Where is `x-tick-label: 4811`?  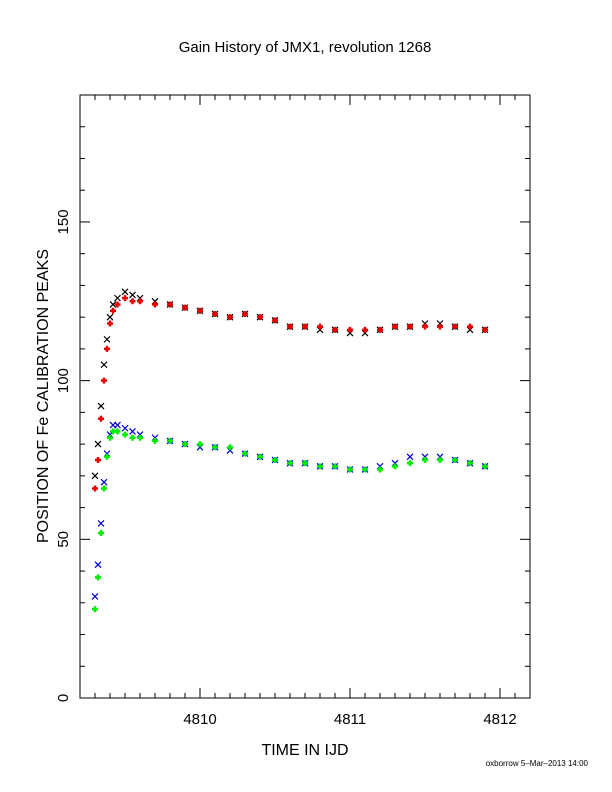 x-tick-label: 4811 is located at coordinates (350, 719).